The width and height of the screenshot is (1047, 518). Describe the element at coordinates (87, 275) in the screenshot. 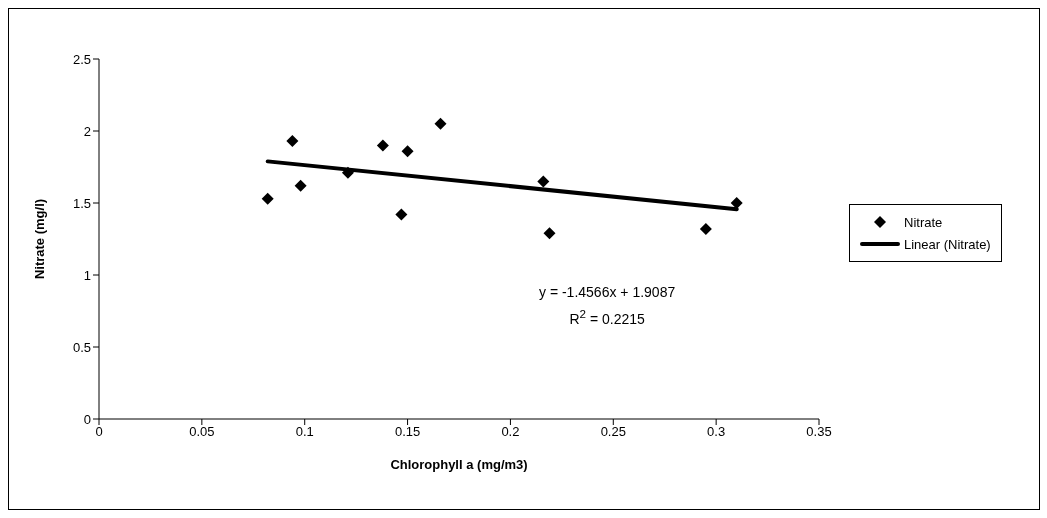

I see `y-tick-label: 1` at that location.